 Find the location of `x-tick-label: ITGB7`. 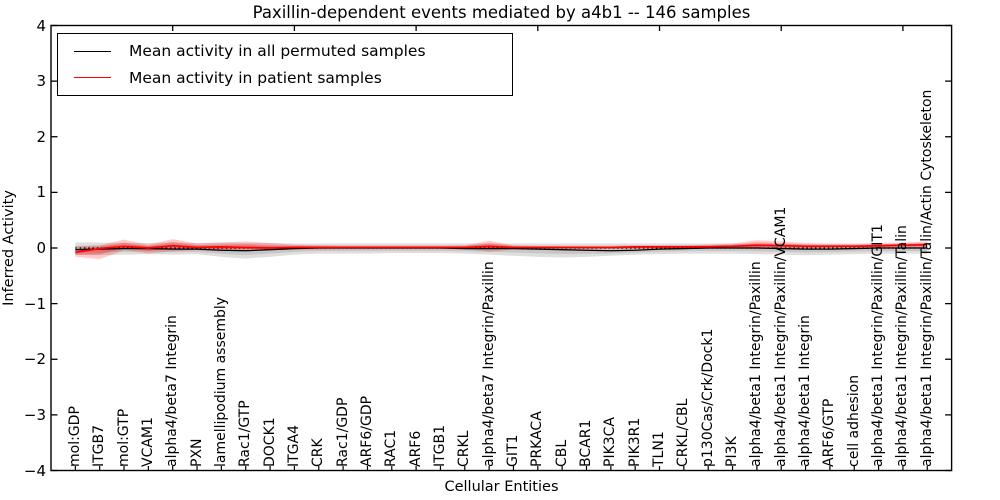

x-tick-label: ITGB7 is located at coordinates (99, 445).